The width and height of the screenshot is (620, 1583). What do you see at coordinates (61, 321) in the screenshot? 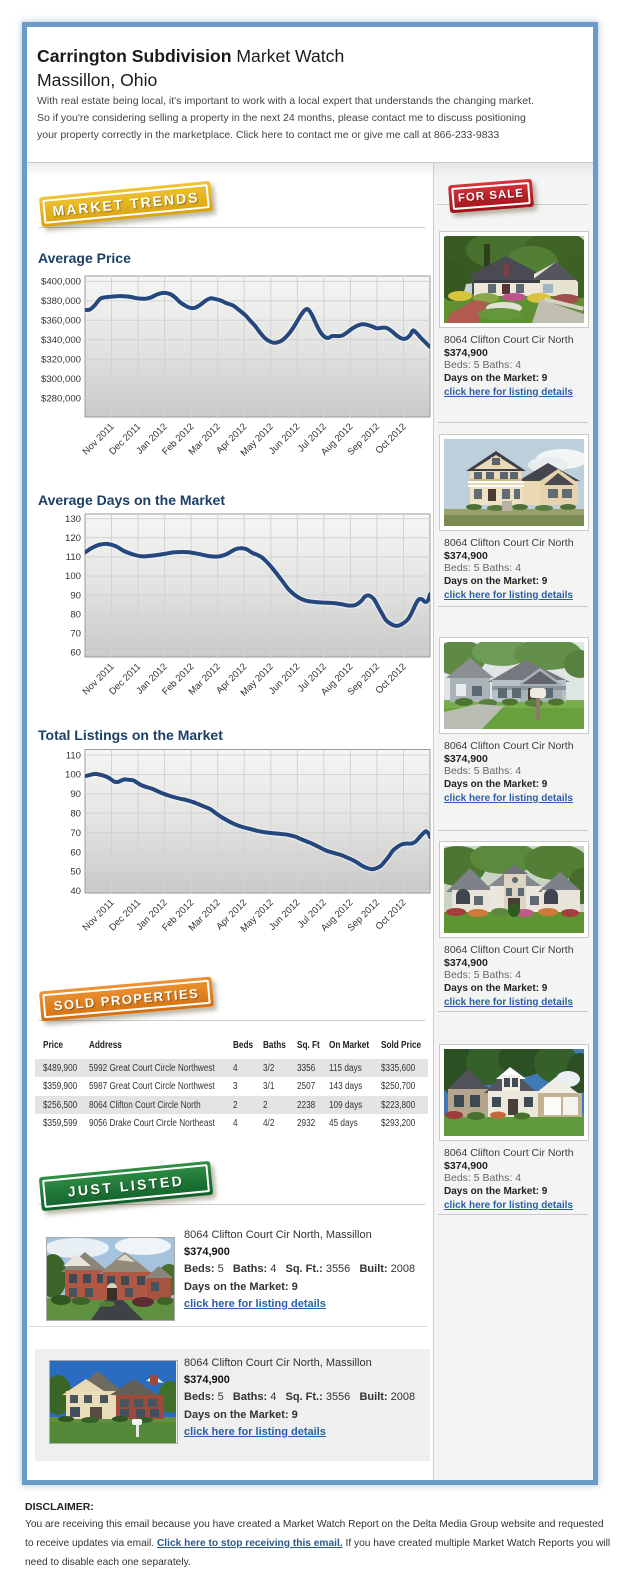
I see `svg-text: $360,000` at bounding box center [61, 321].